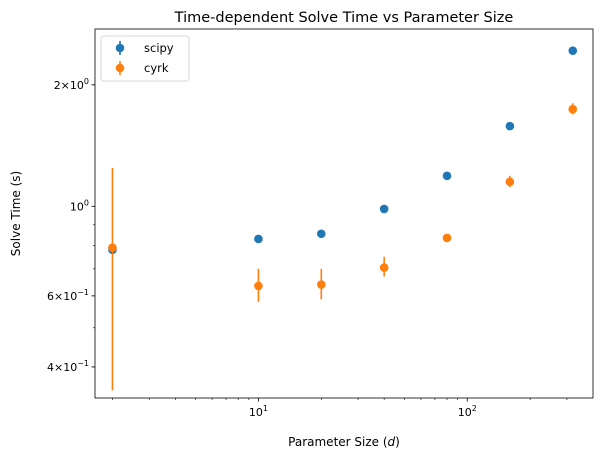 This screenshot has width=602, height=463. Describe the element at coordinates (79, 205) in the screenshot. I see `y-tick-label: 100` at that location.